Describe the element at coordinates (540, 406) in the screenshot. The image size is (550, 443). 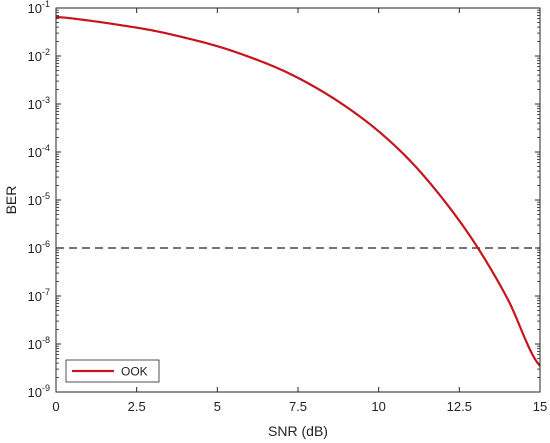
I see `x-tick-label: 15` at that location.